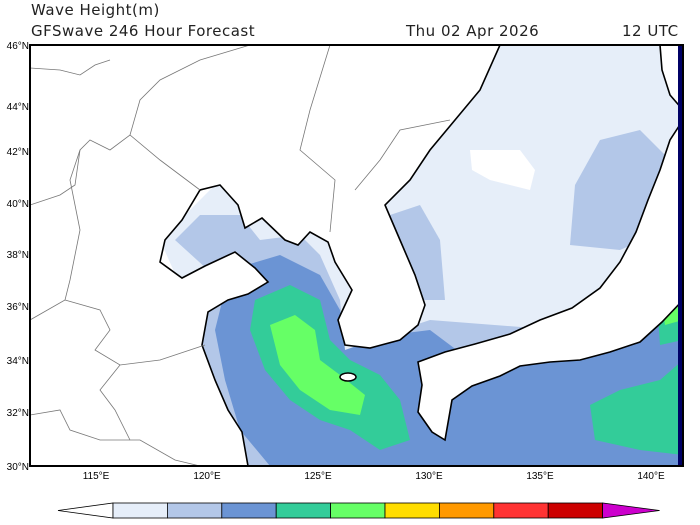  Describe the element at coordinates (18, 46) in the screenshot. I see `lat-label: 46°N` at that location.